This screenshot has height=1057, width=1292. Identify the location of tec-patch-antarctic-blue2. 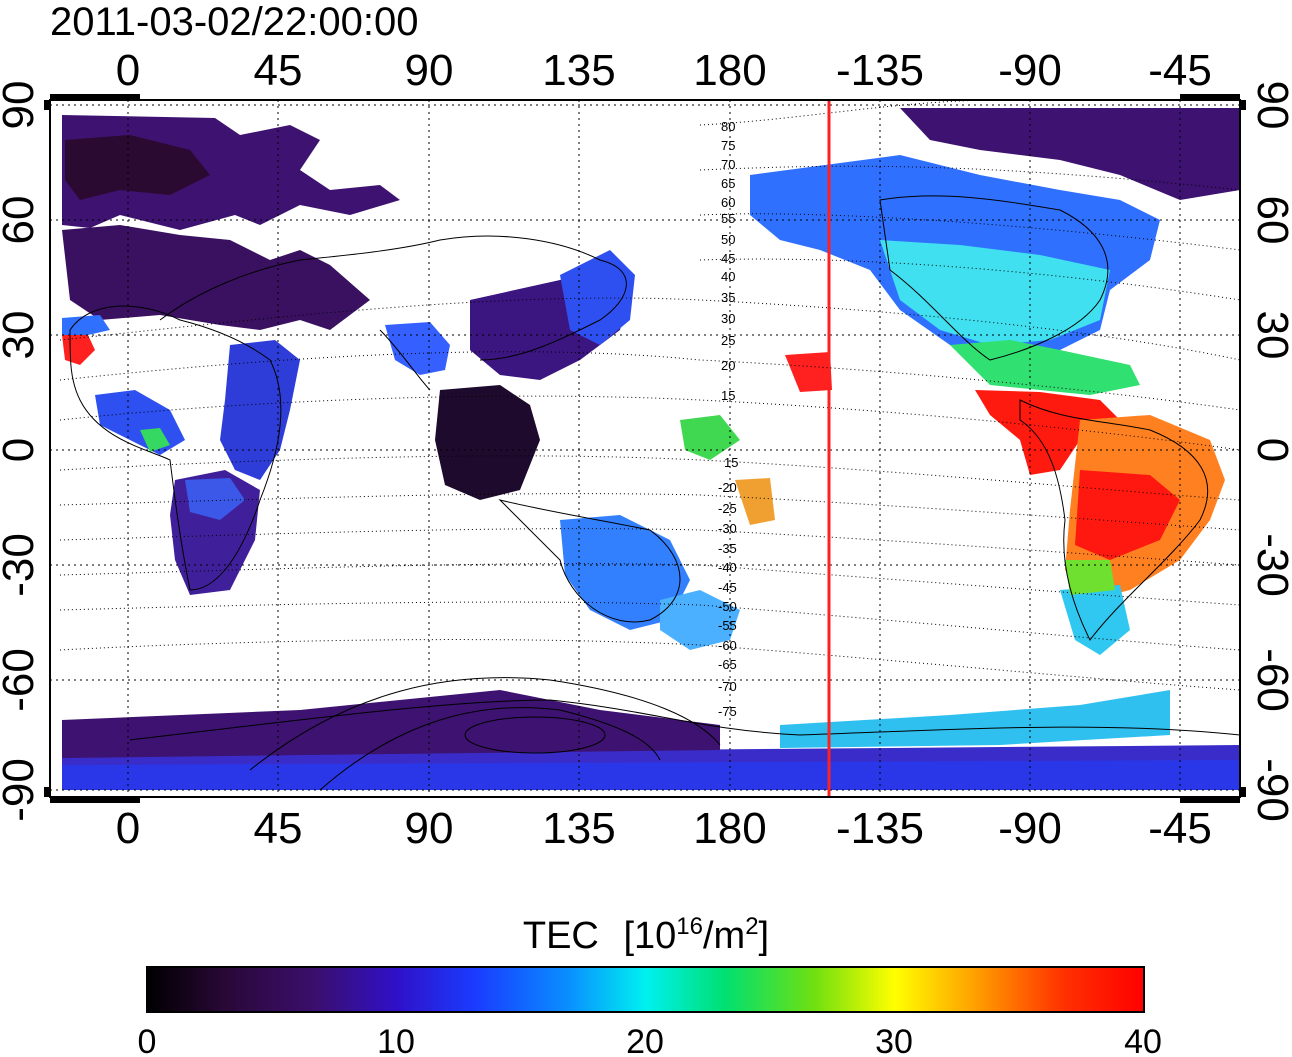
(651, 775).